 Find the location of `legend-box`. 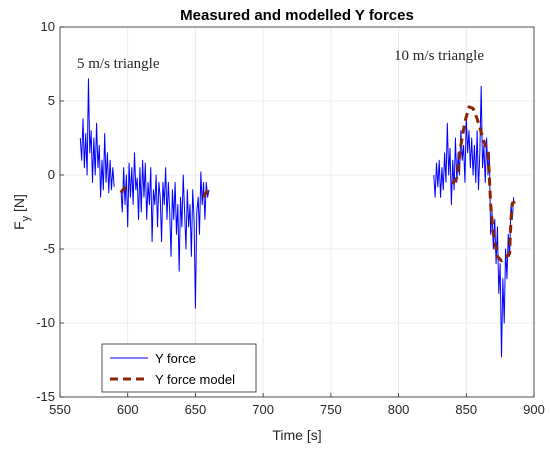

legend-box is located at coordinates (179, 368).